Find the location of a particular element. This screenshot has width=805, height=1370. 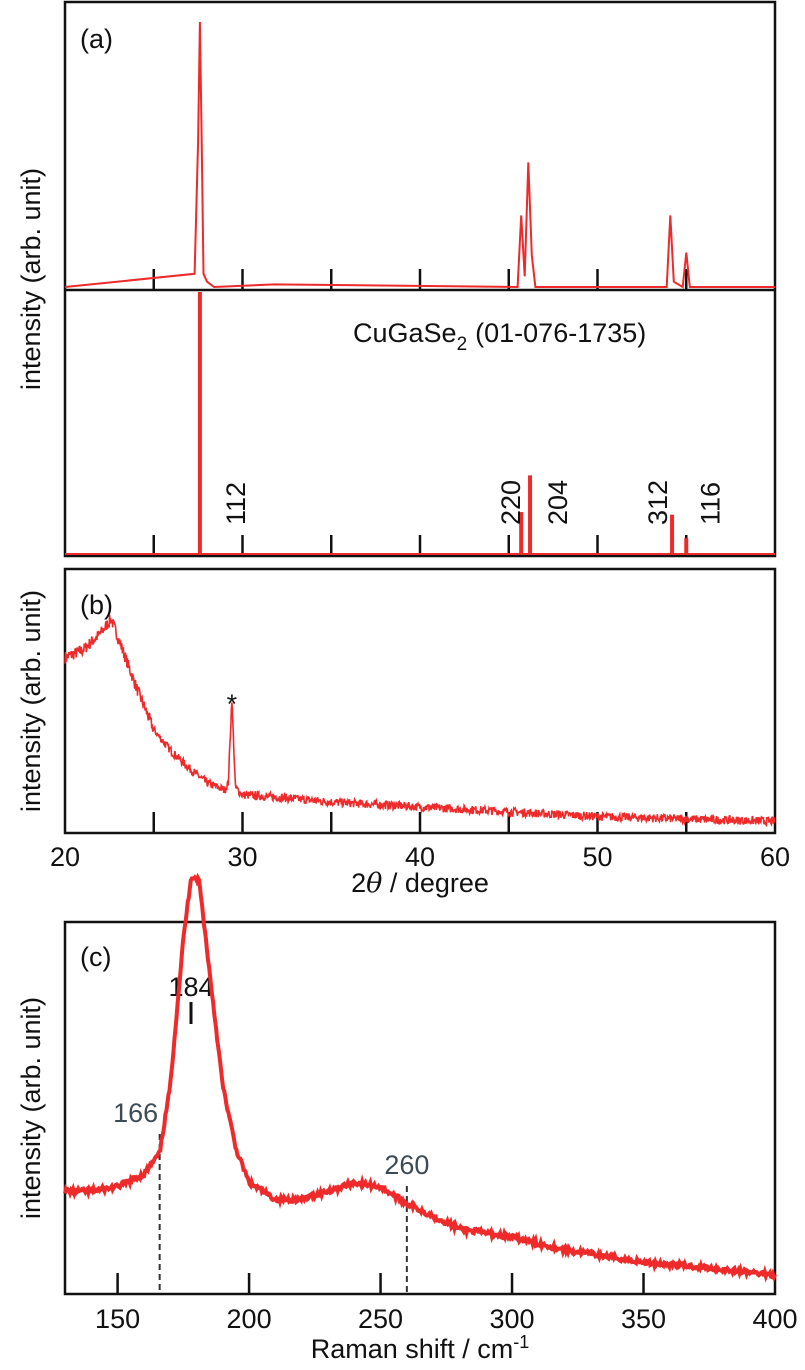

panel-c-xlabel: Raman shift / cm-1 is located at coordinates (420, 1348).